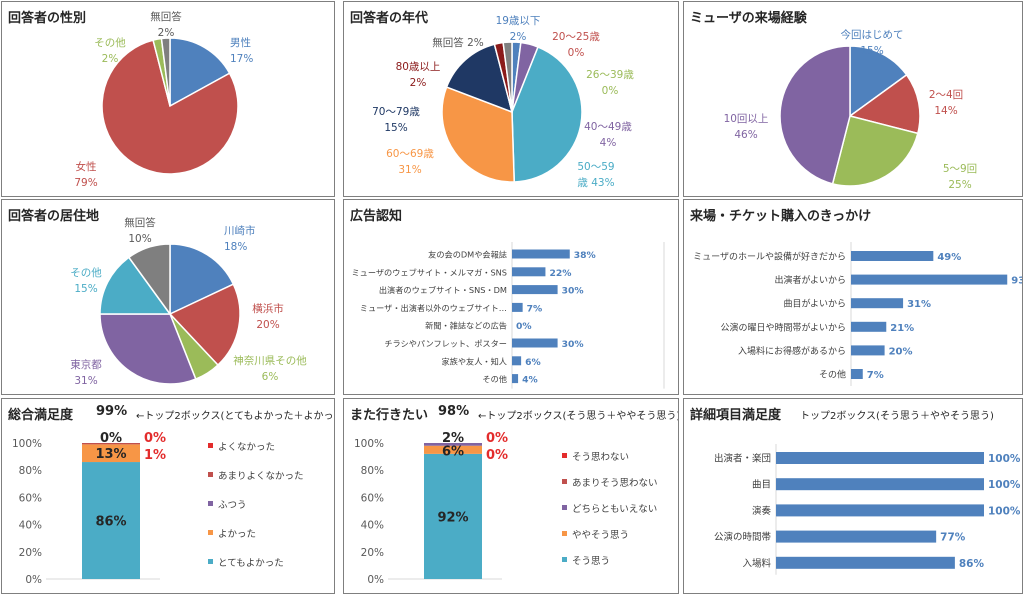 This screenshot has height=595, width=1024. What do you see at coordinates (745, 135) in the screenshot?
I see `slice-value-label: 46%` at bounding box center [745, 135].